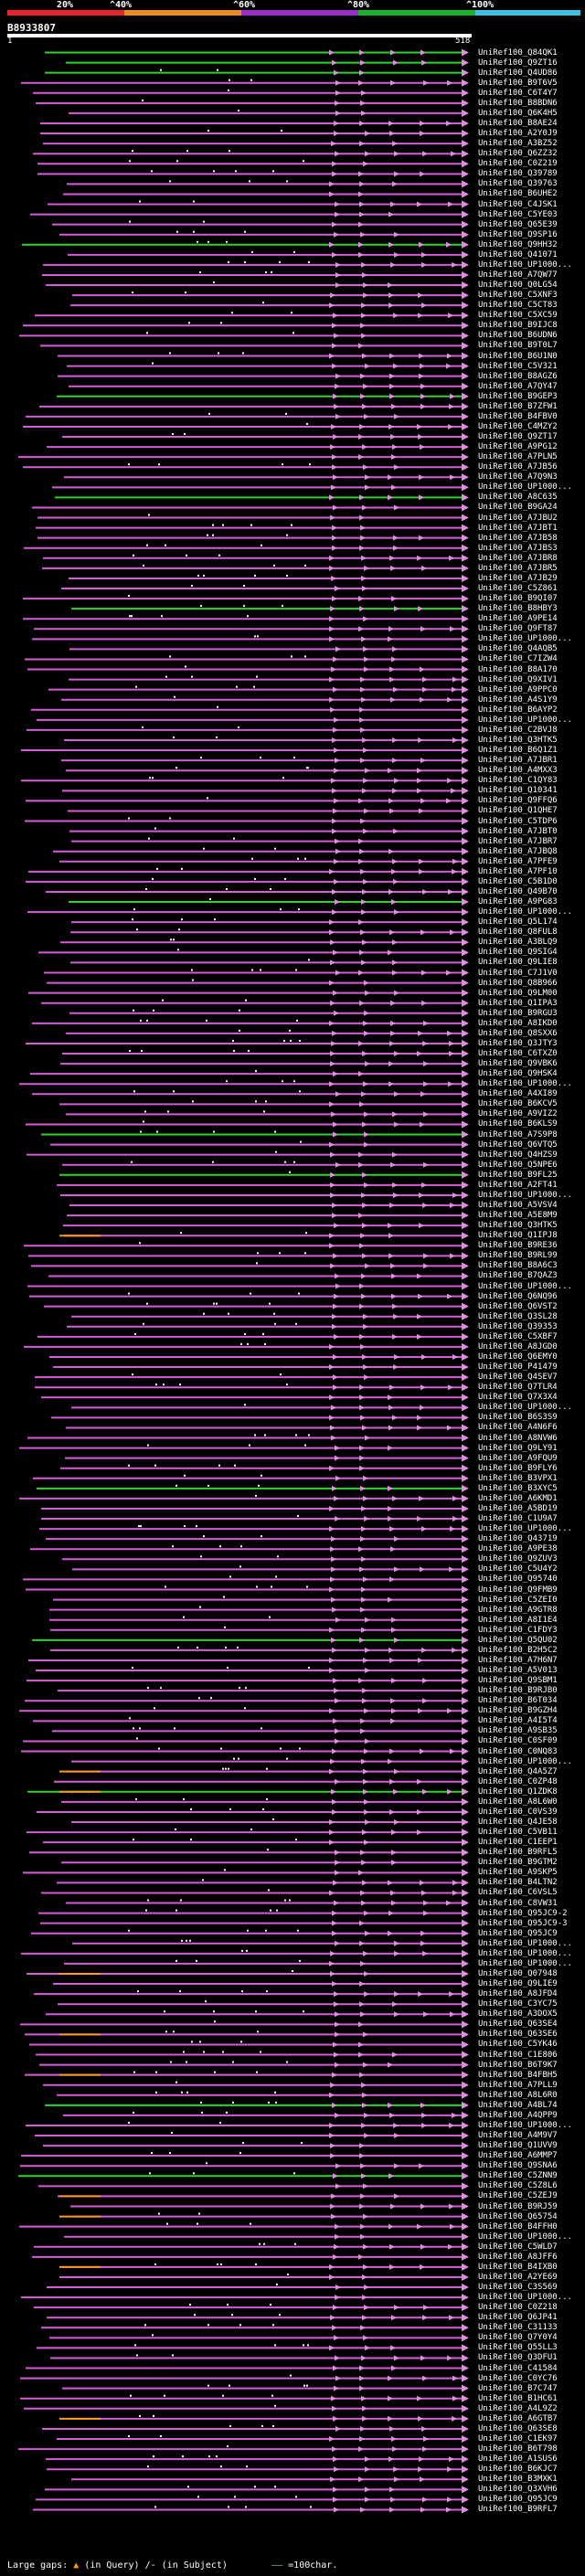 The height and width of the screenshot is (2576, 585). Describe the element at coordinates (518, 2136) in the screenshot. I see `hit-id-link: UniRef100_A4M9V7` at that location.